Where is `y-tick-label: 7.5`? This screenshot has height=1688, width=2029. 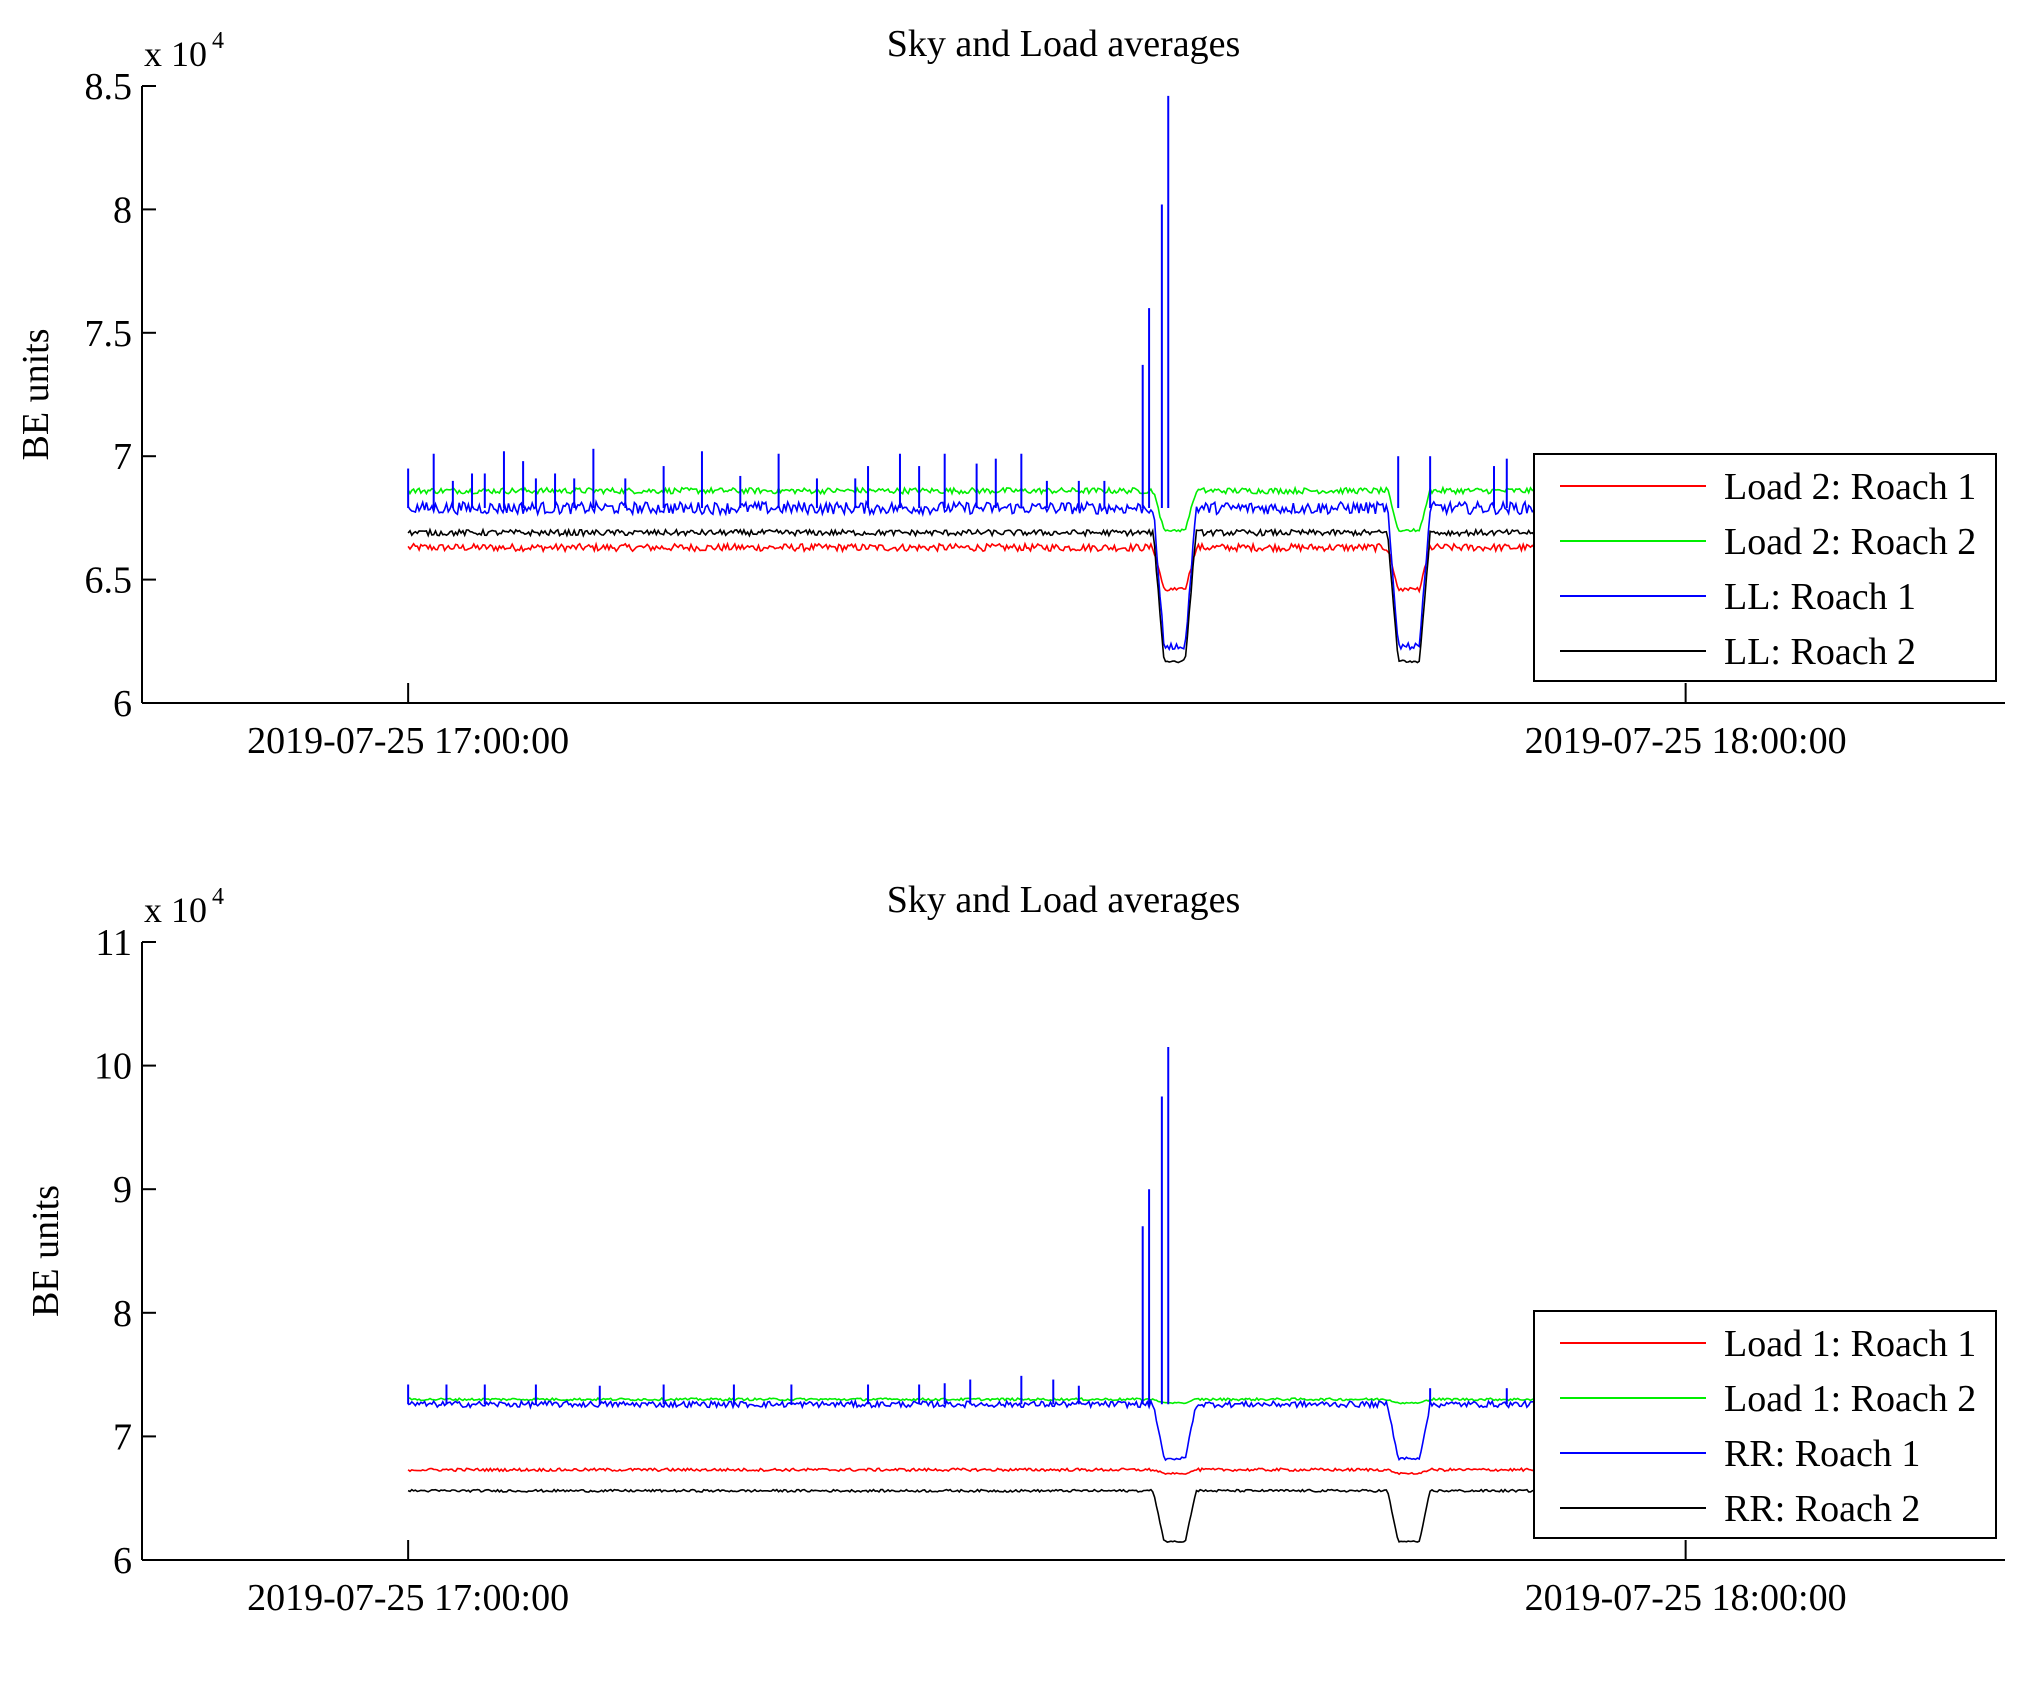 y-tick-label: 7.5 is located at coordinates (109, 334).